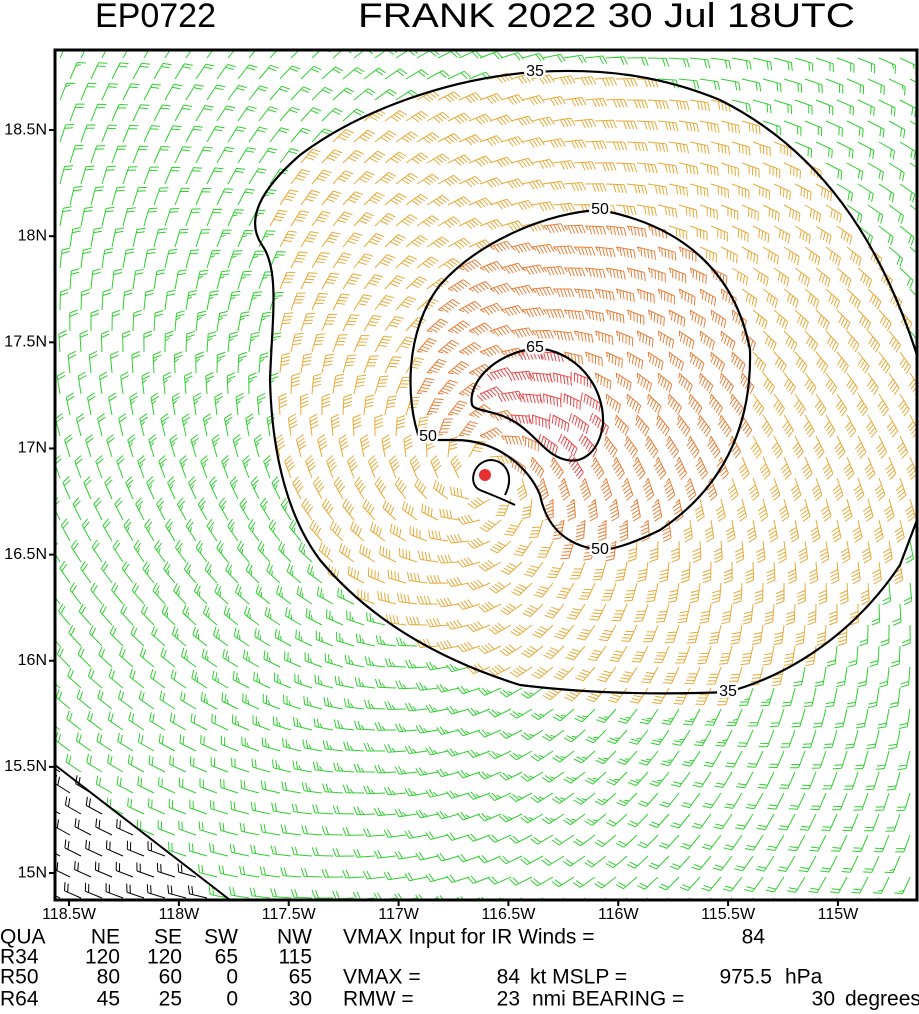 This screenshot has width=919, height=1014. Describe the element at coordinates (745, 977) in the screenshot. I see `info-text: 975.5` at that location.